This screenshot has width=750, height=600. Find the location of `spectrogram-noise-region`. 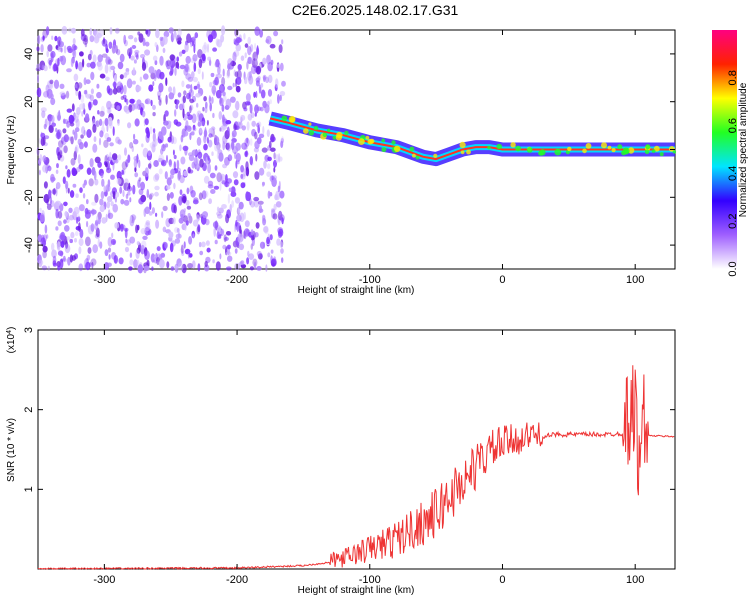

spectrogram-noise-region is located at coordinates (160, 149).